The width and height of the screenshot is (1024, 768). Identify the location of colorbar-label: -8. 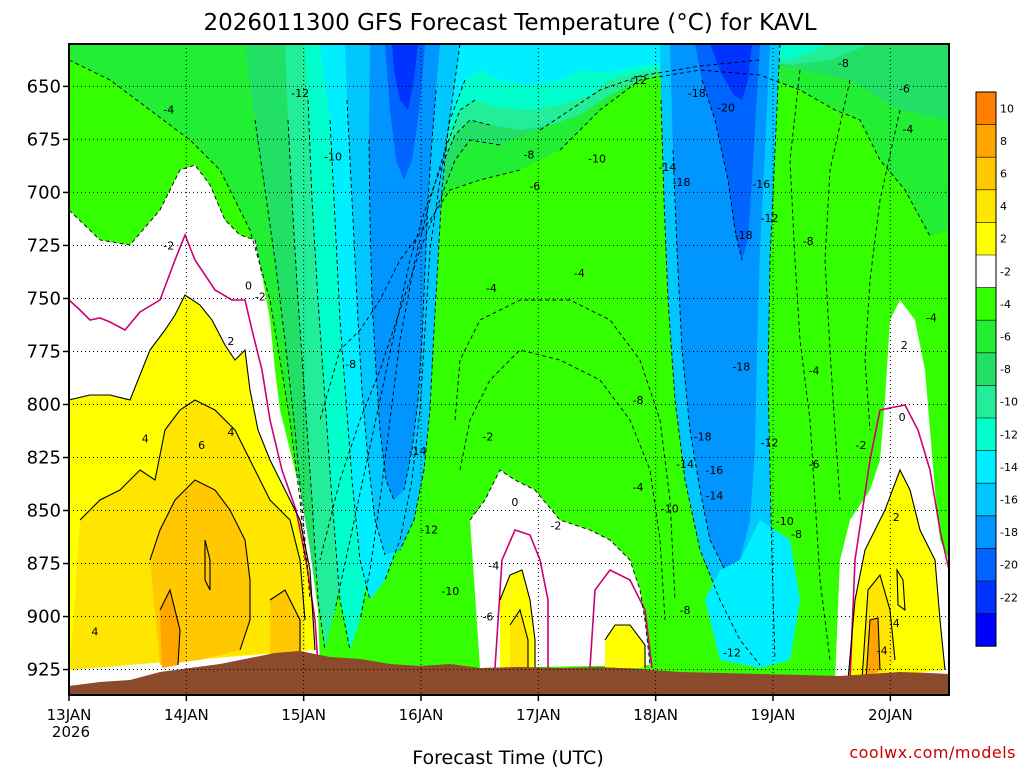
(1005, 369).